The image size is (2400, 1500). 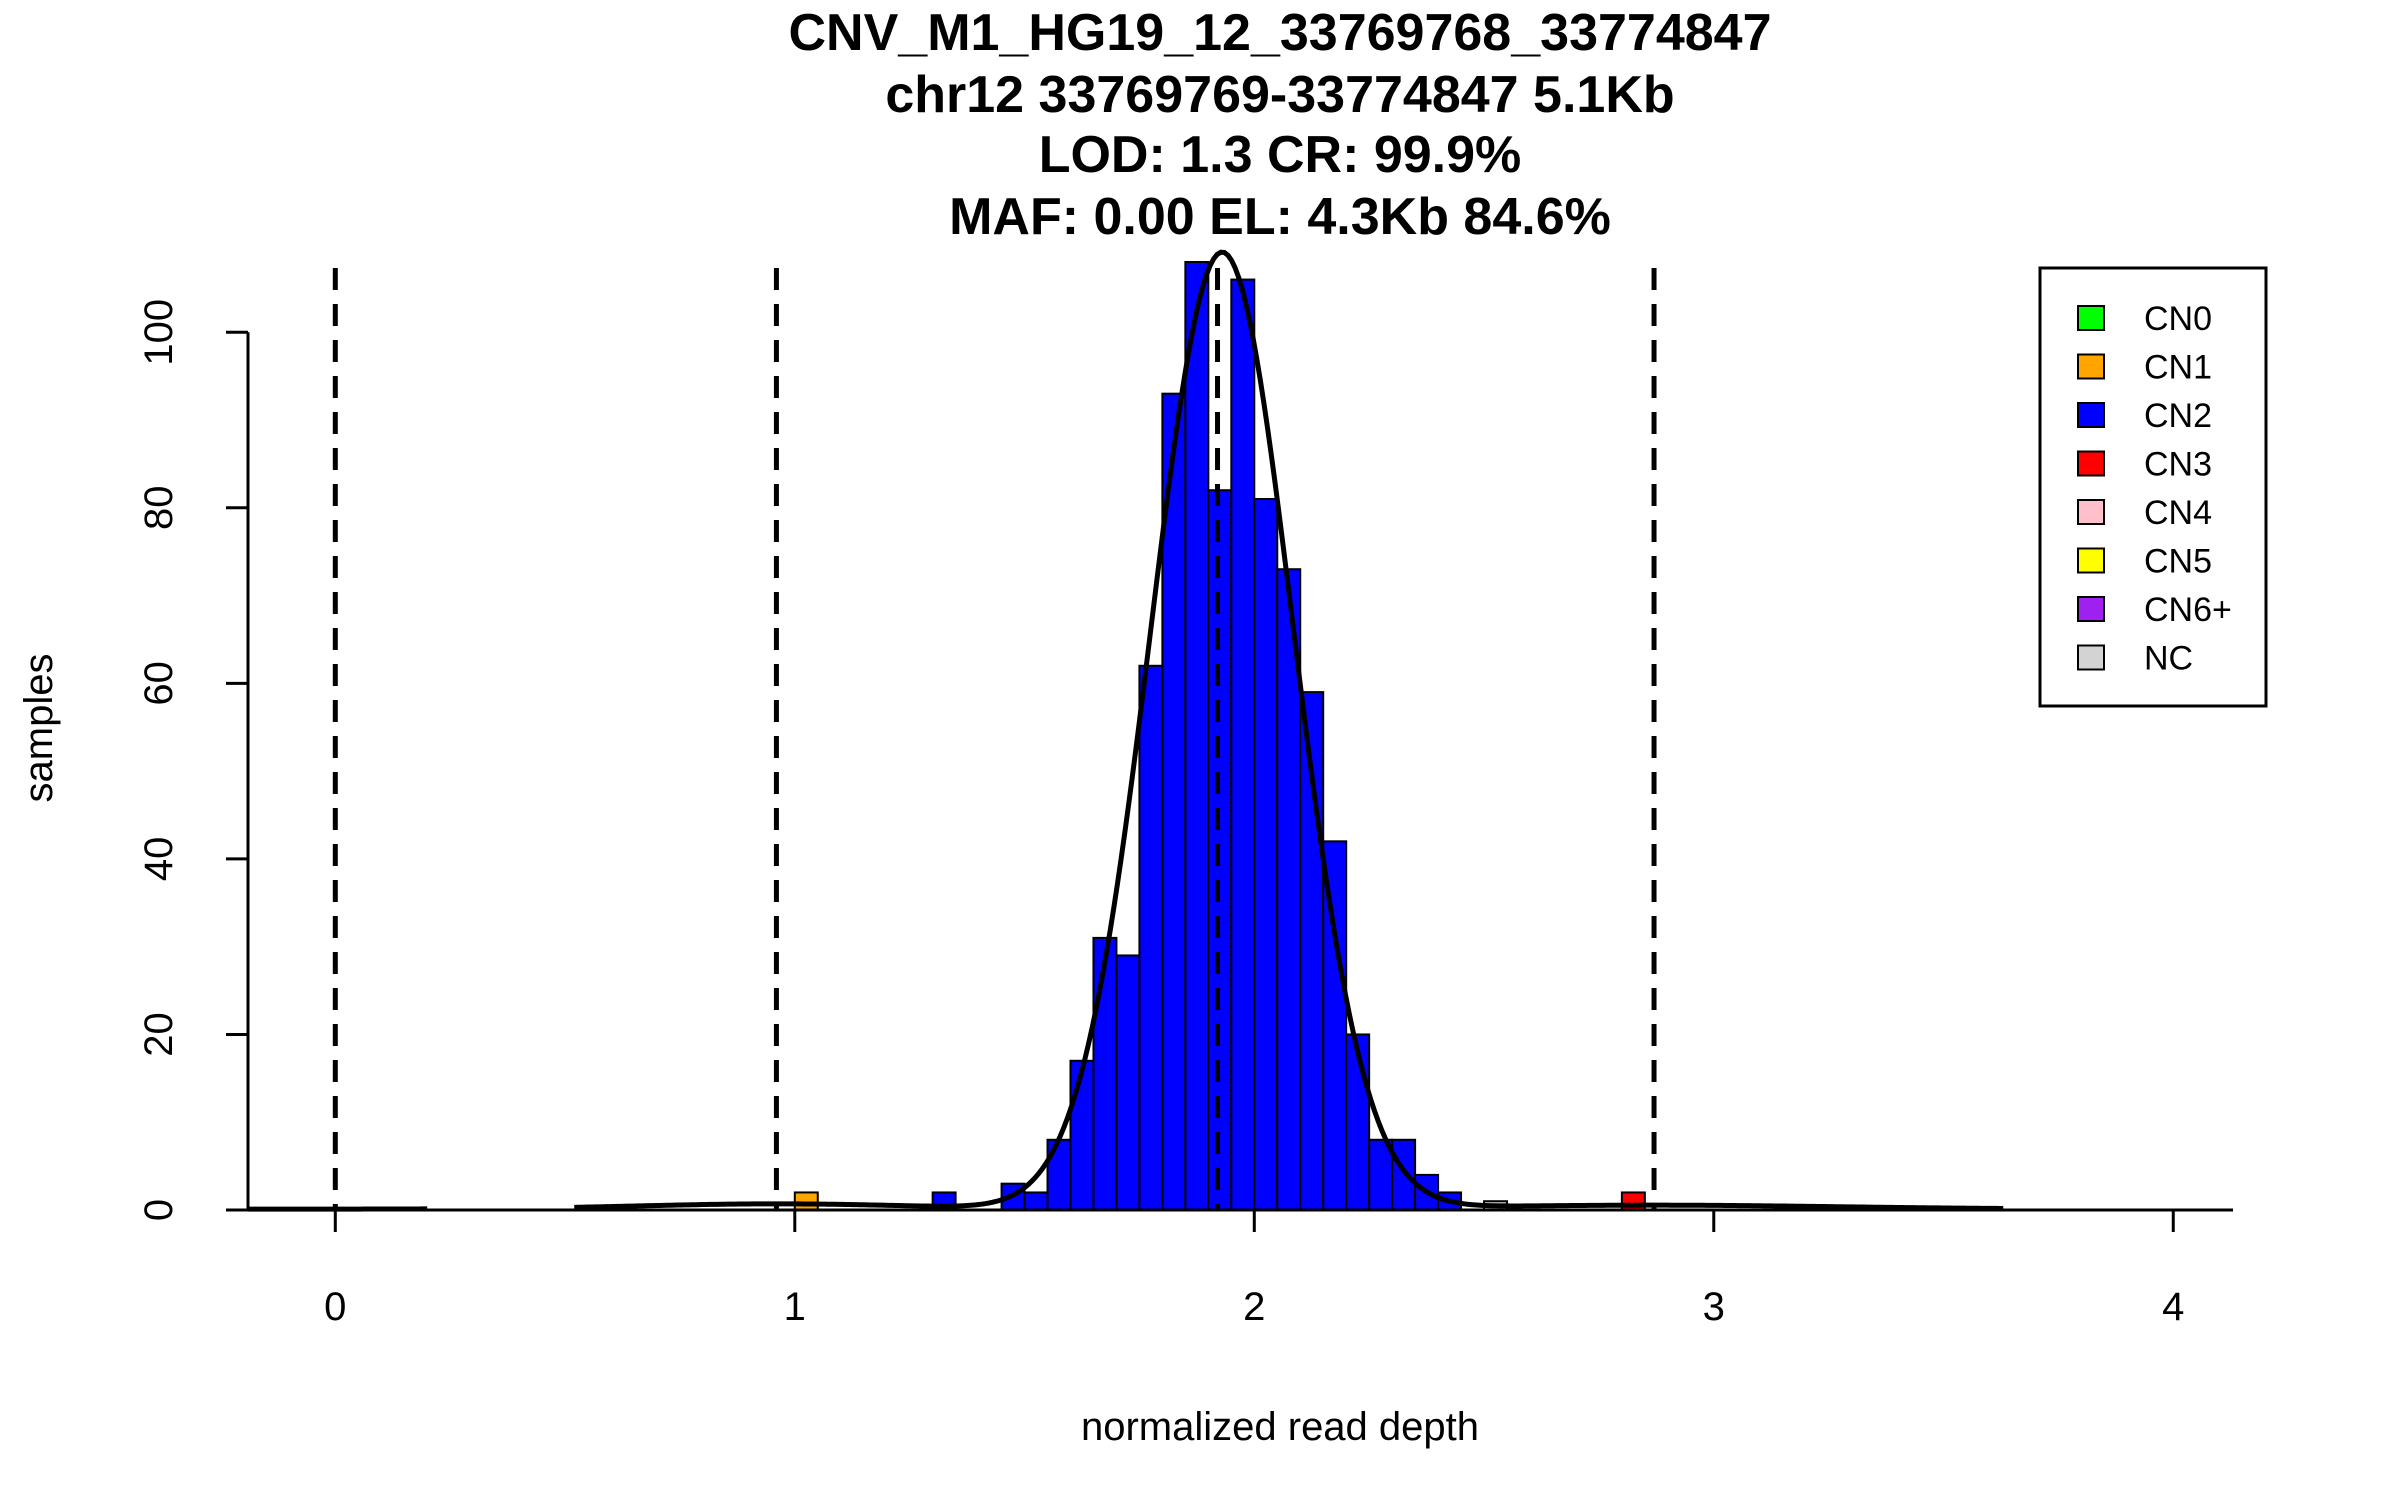 I want to click on legend: CN0 CN1 CN2 CN3 CN4 CN5 CN6+ NC, so click(x=2153, y=487).